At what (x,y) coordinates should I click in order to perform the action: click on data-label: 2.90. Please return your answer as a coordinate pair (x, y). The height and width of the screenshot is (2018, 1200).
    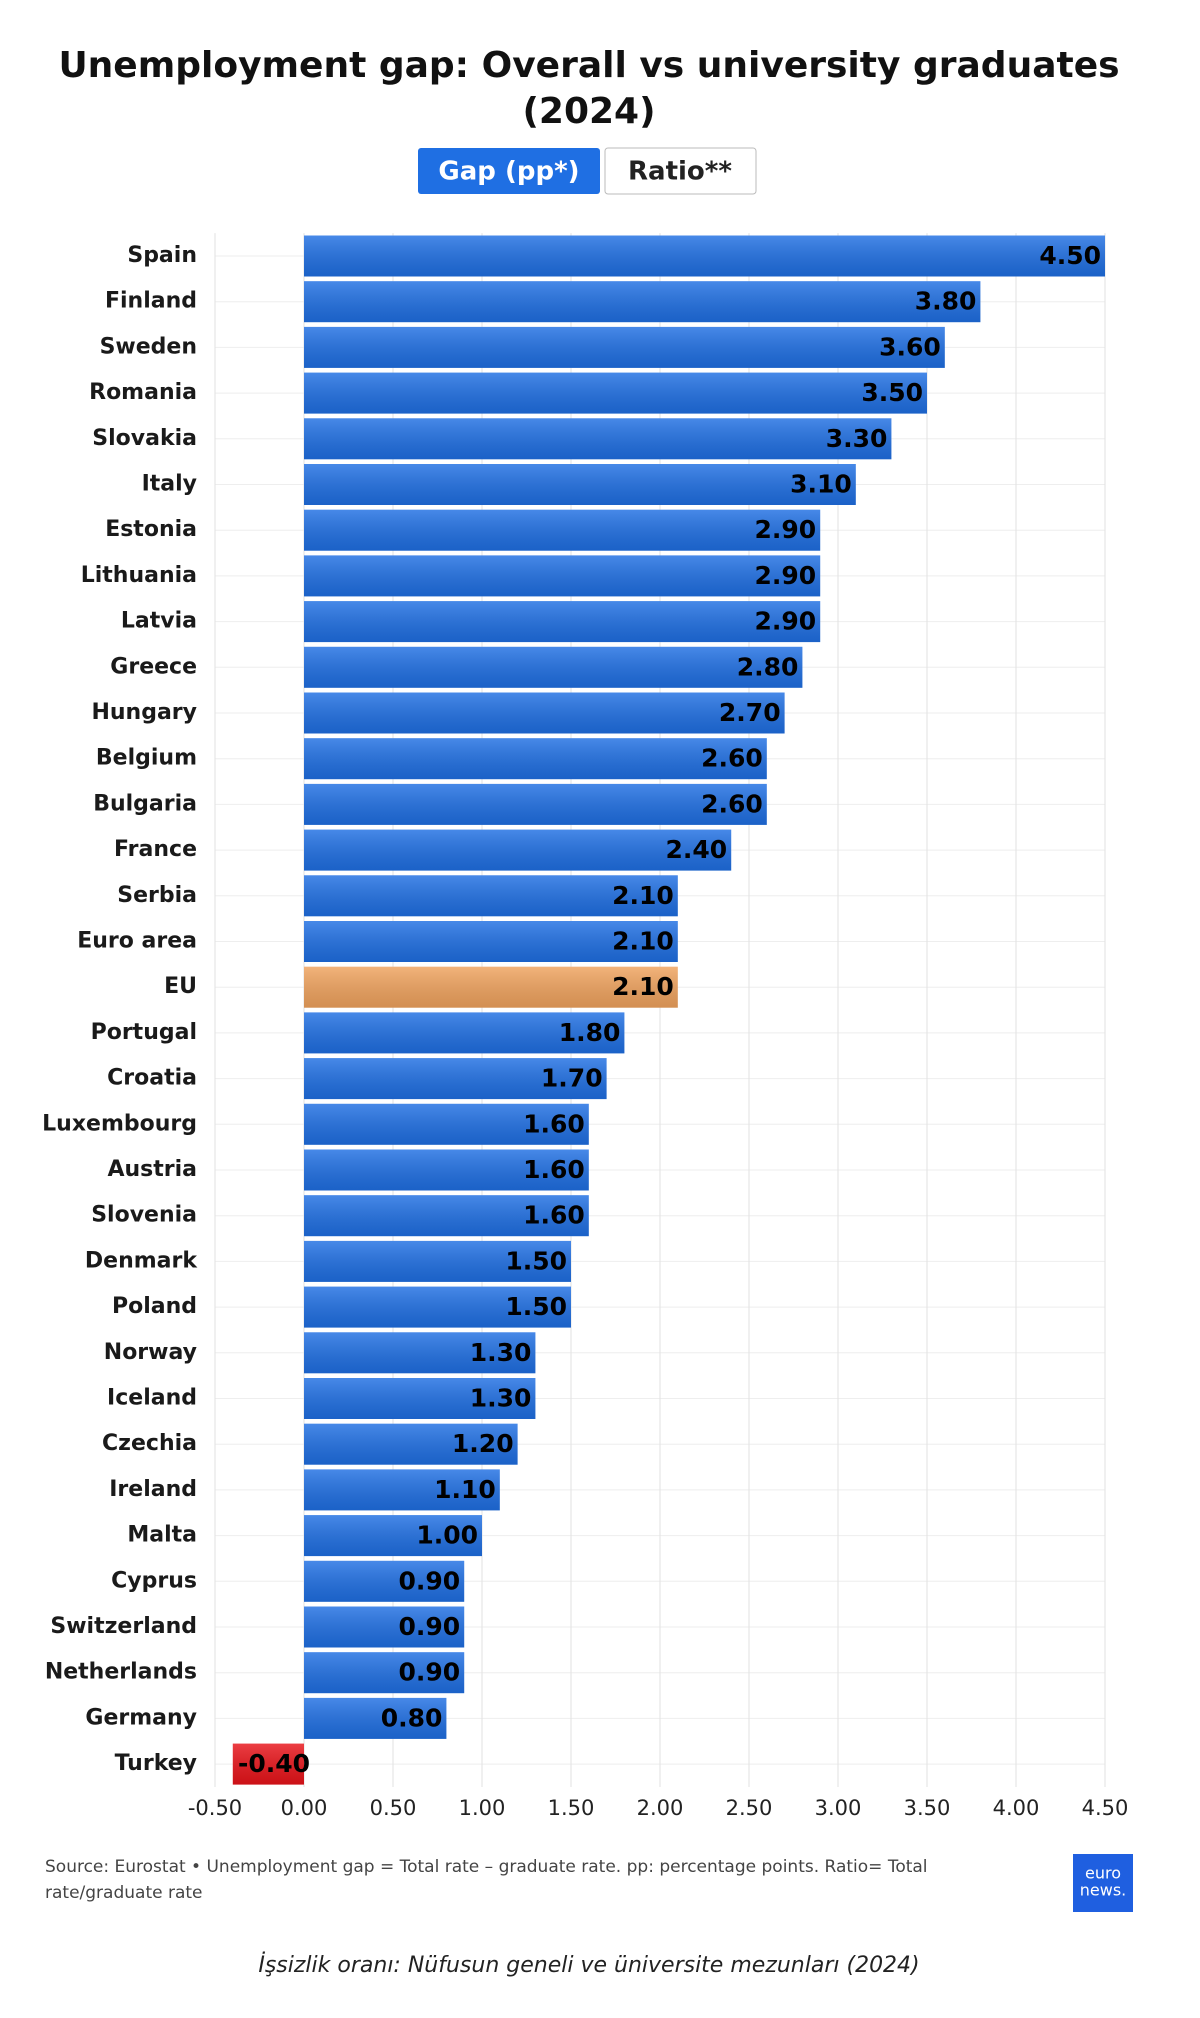
    Looking at the image, I should click on (786, 529).